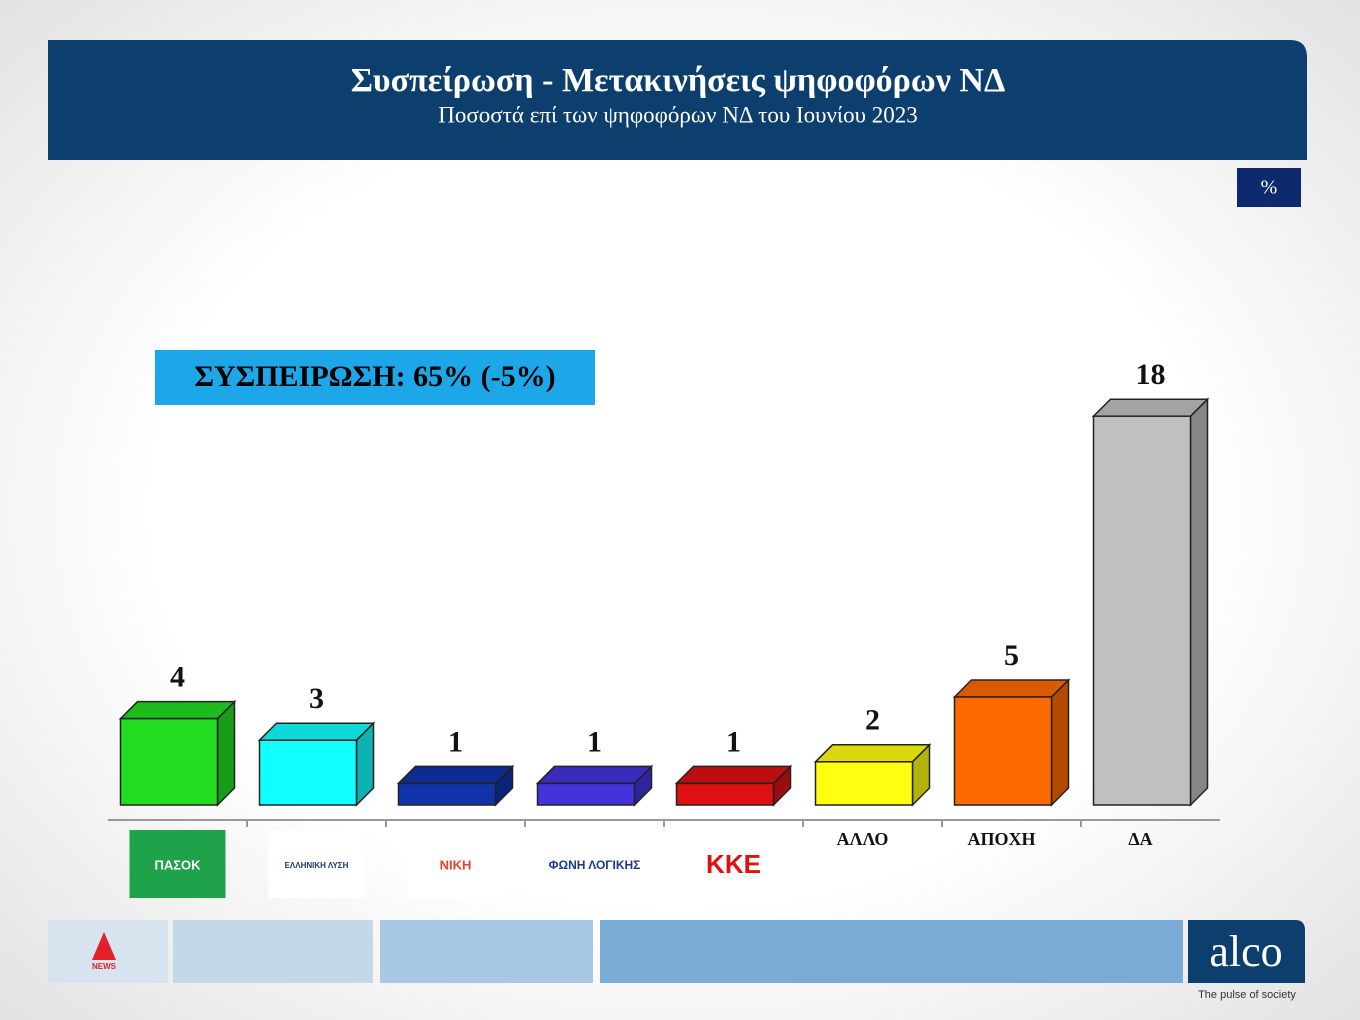  What do you see at coordinates (1011, 655) in the screenshot?
I see `value-label: 5` at bounding box center [1011, 655].